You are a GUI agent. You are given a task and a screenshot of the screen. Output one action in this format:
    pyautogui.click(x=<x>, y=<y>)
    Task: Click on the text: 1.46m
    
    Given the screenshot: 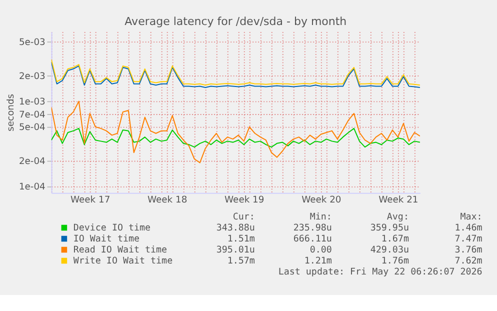 What is the action you would take?
    pyautogui.click(x=468, y=228)
    